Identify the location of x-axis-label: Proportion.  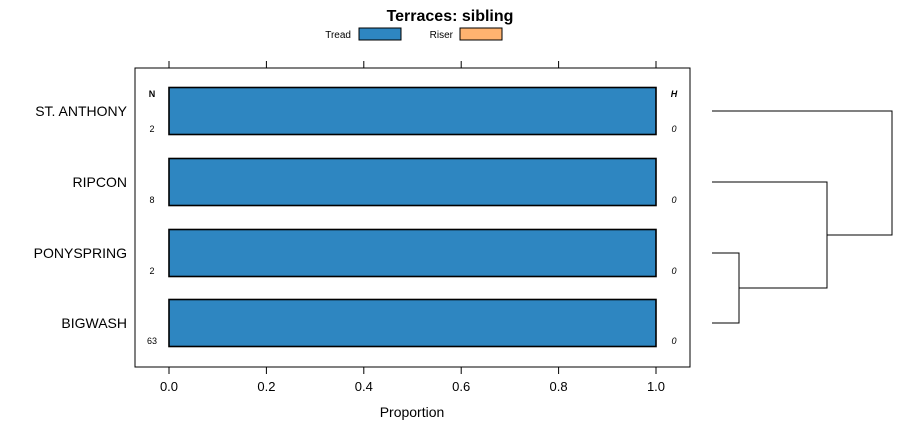
(412, 412).